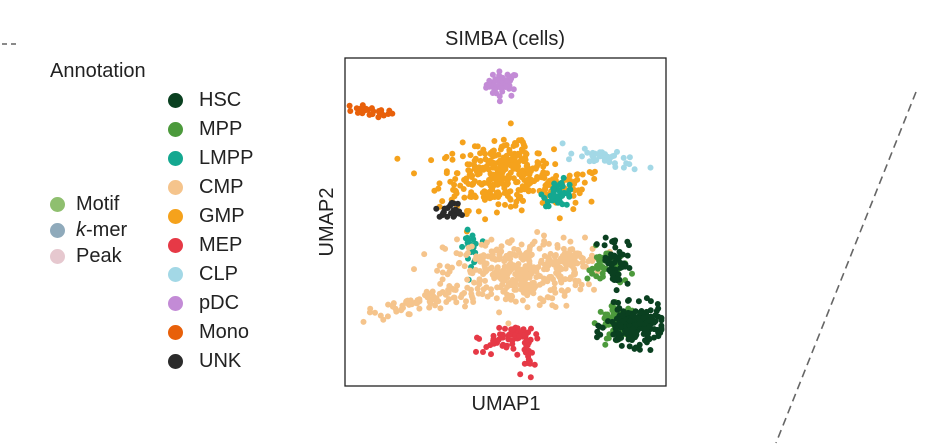 The image size is (926, 445). I want to click on legend-item-mep: MEP, so click(210, 245).